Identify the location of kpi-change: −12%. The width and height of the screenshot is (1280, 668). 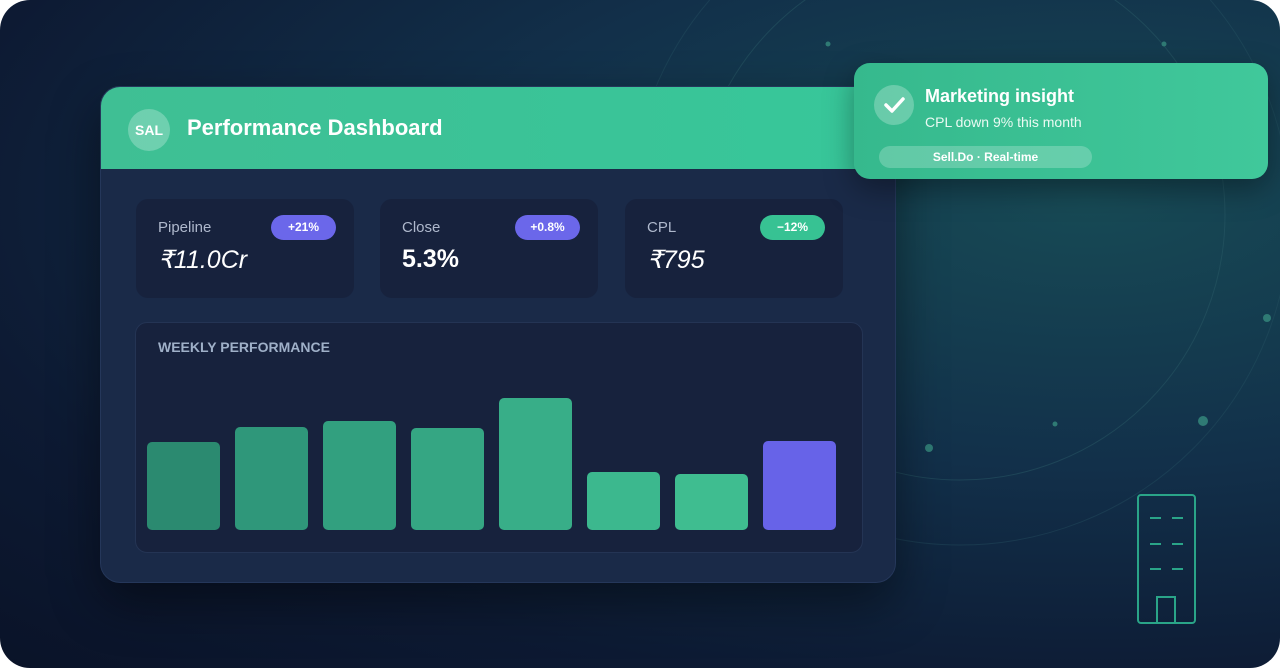
(792, 227).